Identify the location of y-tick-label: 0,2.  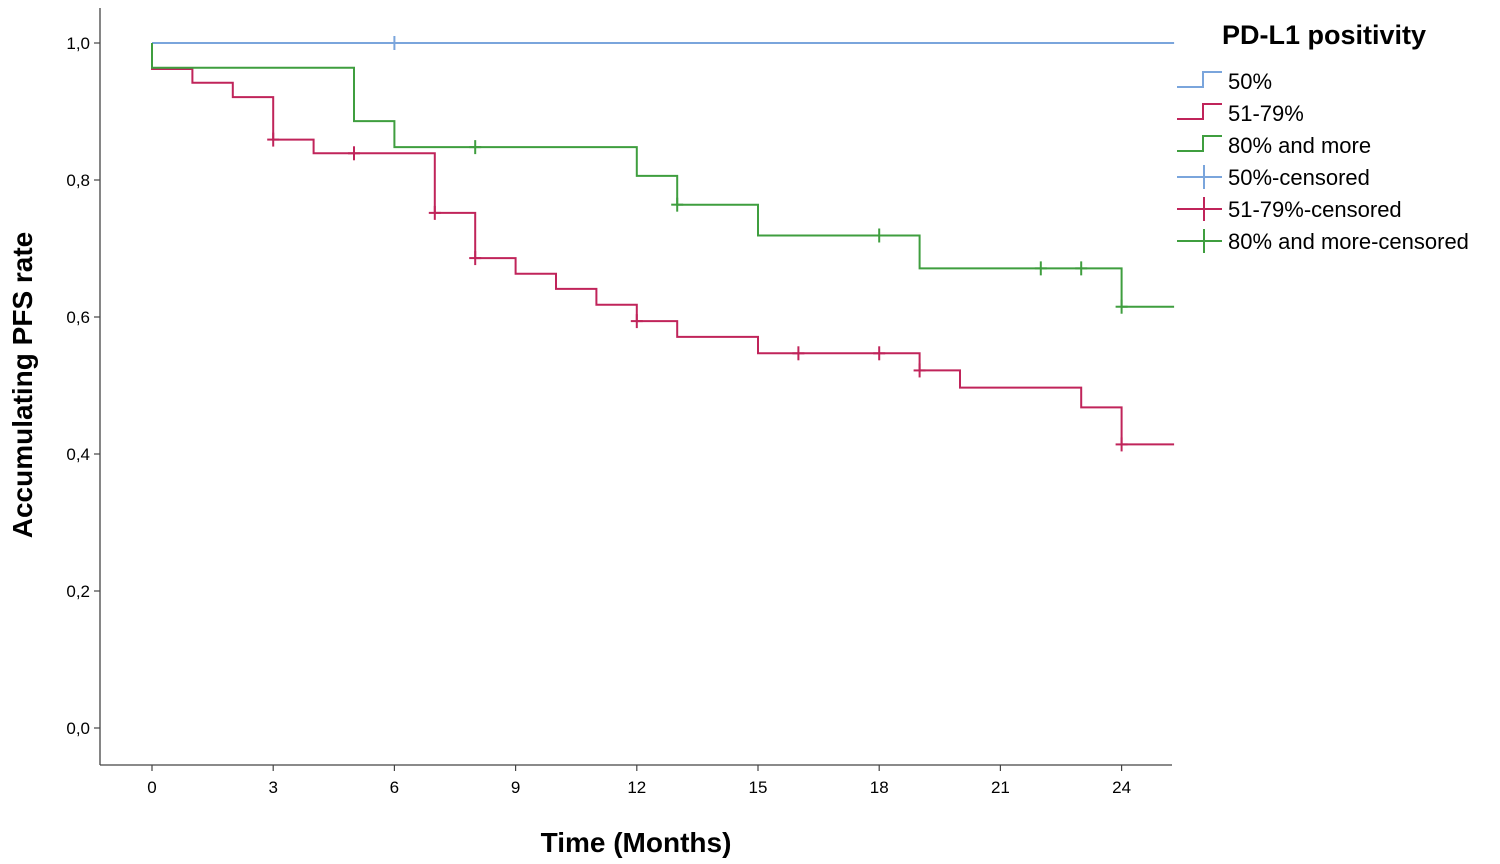
(78, 591).